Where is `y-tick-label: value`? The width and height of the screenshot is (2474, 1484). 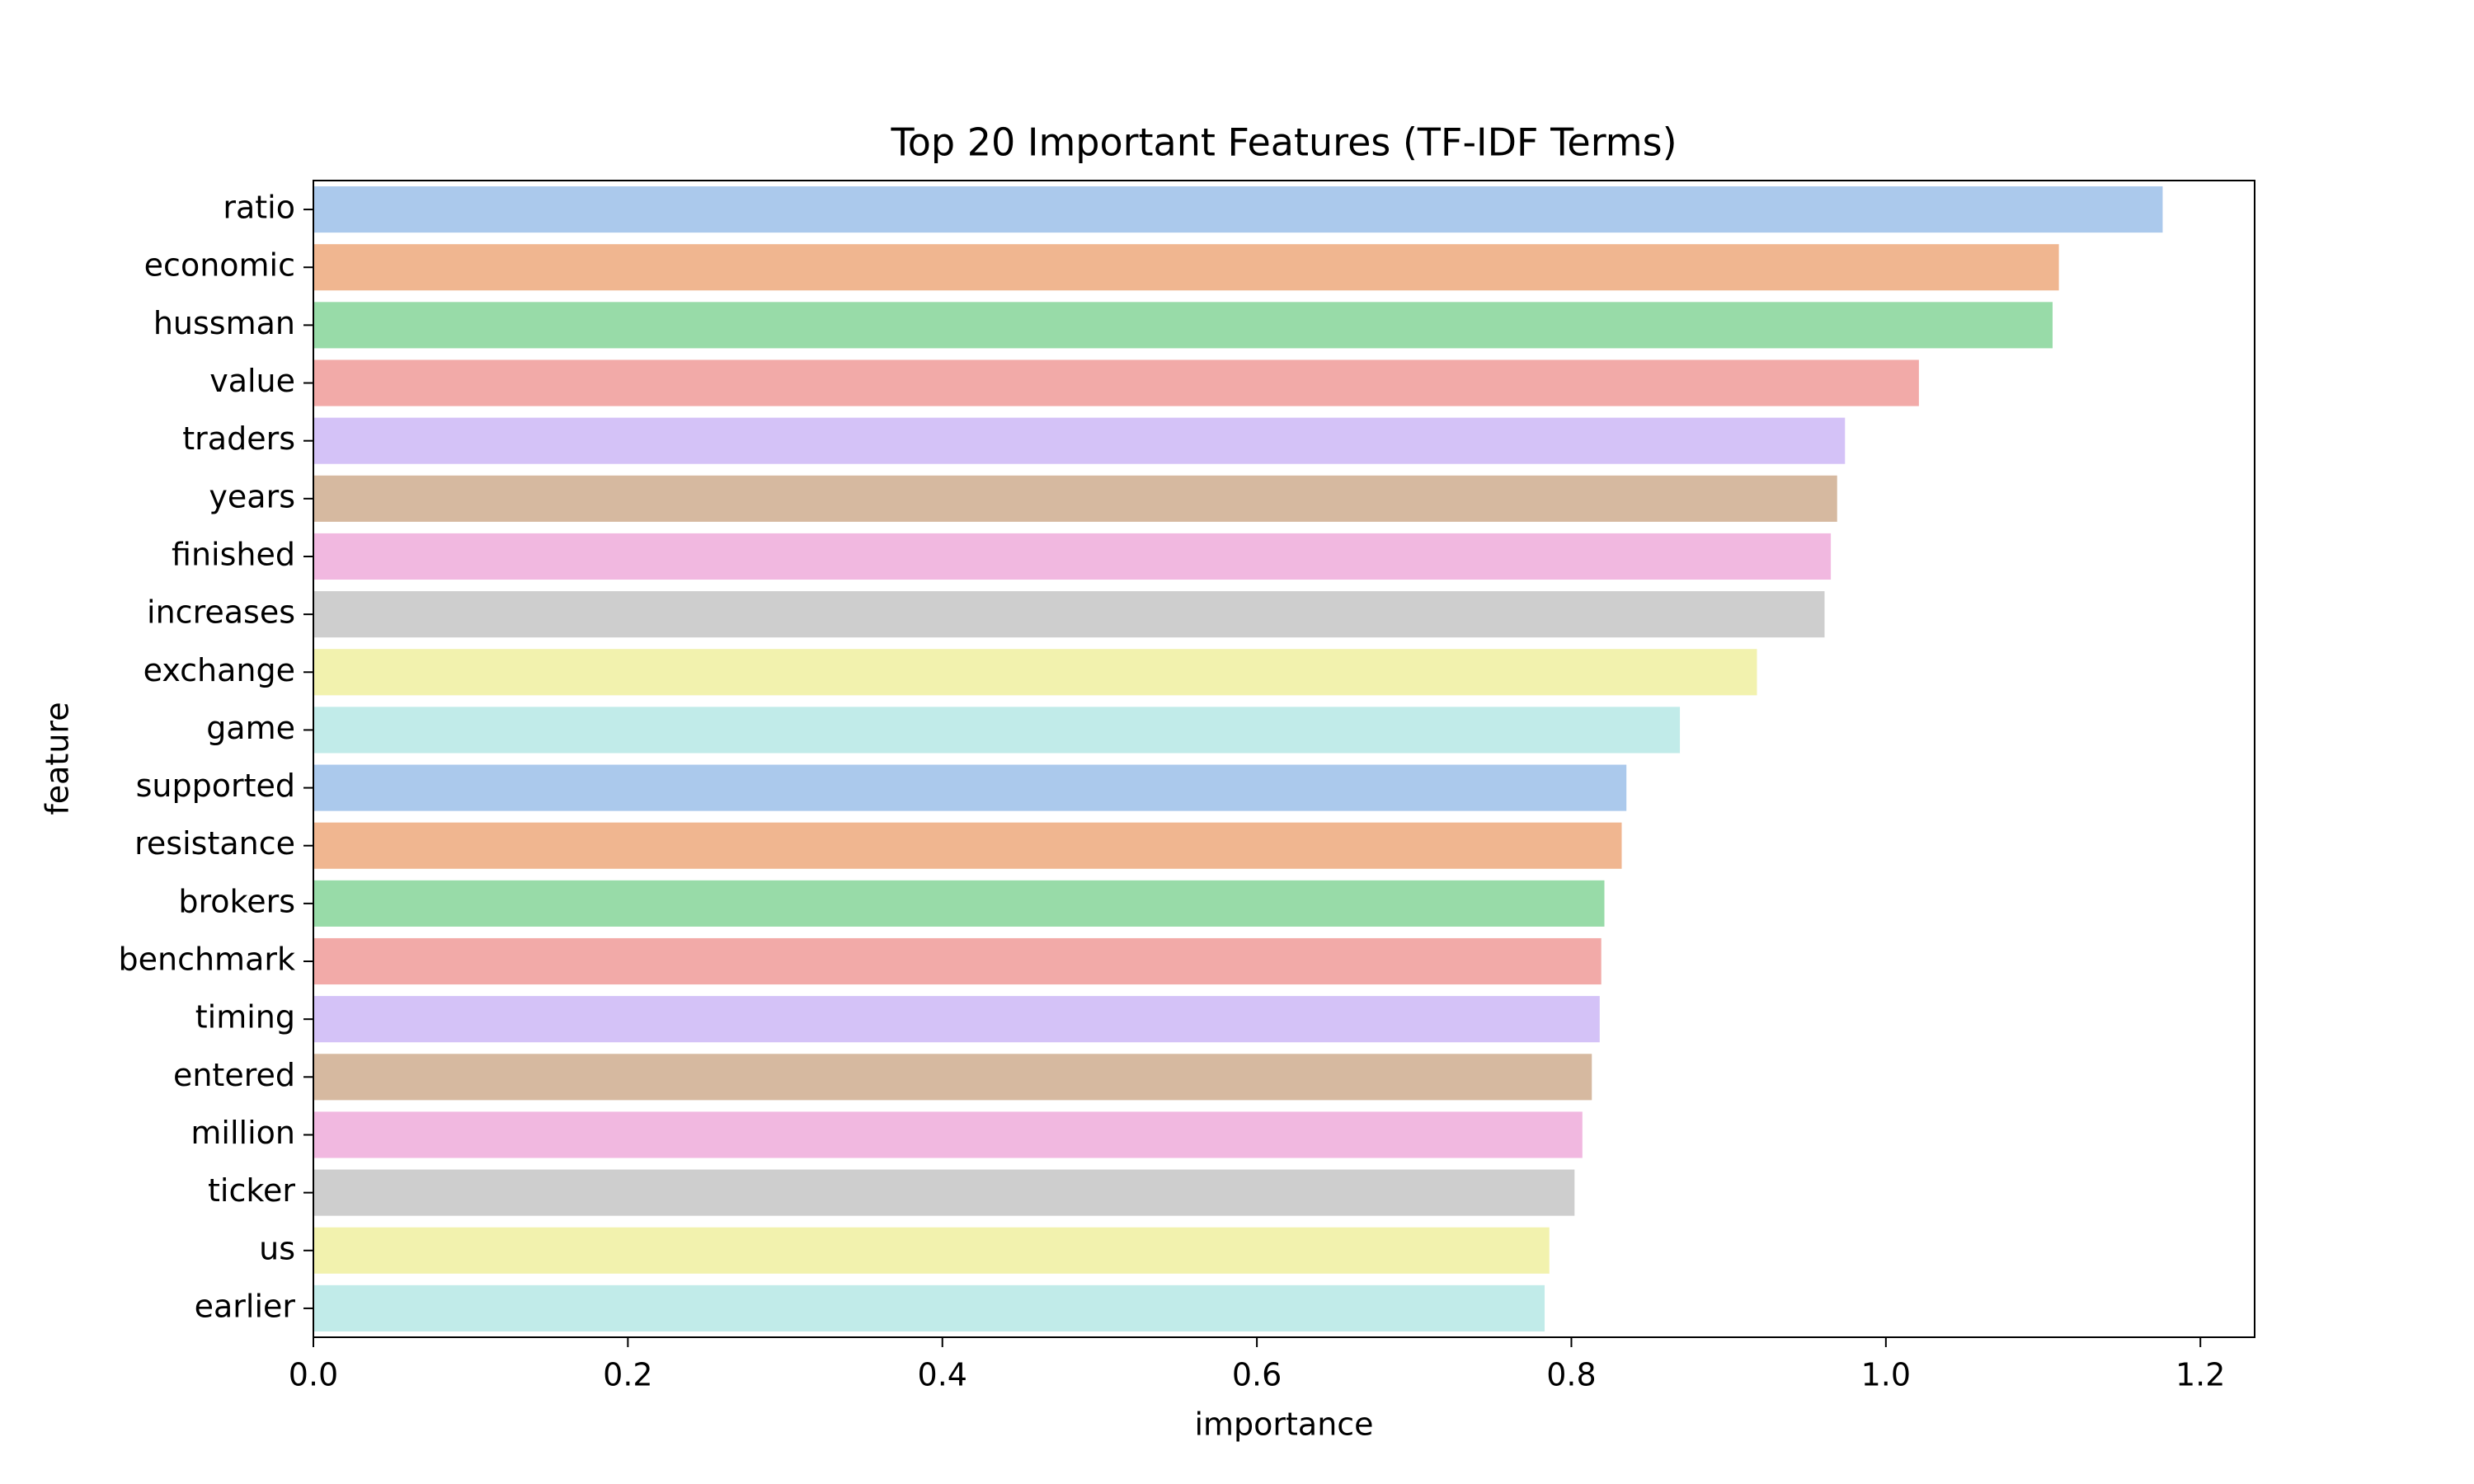
y-tick-label: value is located at coordinates (252, 381).